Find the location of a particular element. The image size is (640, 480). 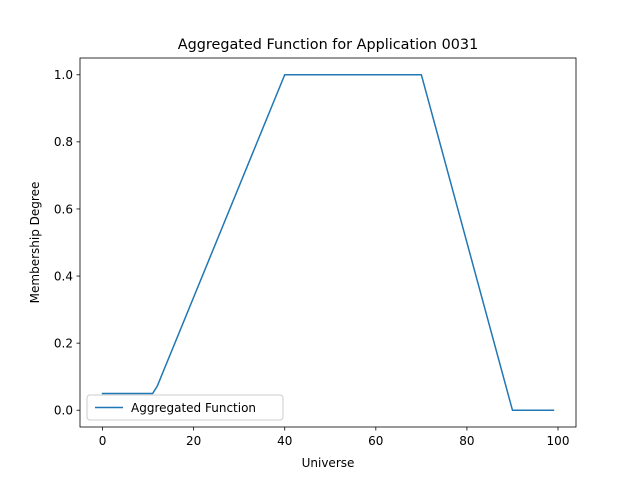

x-axis-title: Universe is located at coordinates (328, 463).